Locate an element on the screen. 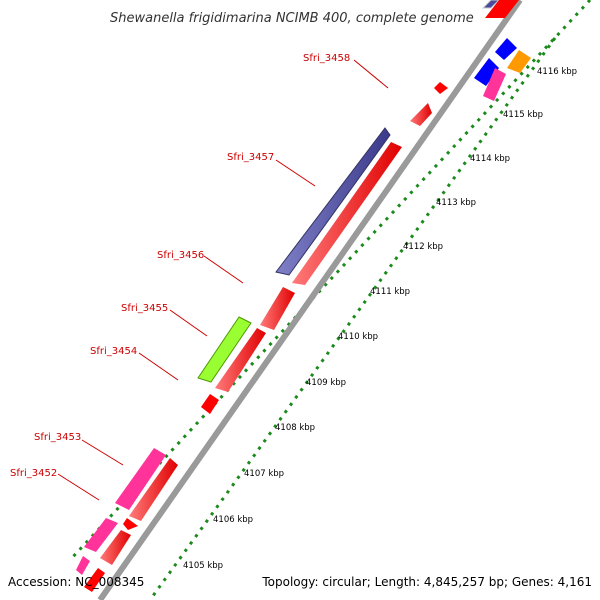 This screenshot has height=600, width=600. gene-feature-pink-right is located at coordinates (494, 84).